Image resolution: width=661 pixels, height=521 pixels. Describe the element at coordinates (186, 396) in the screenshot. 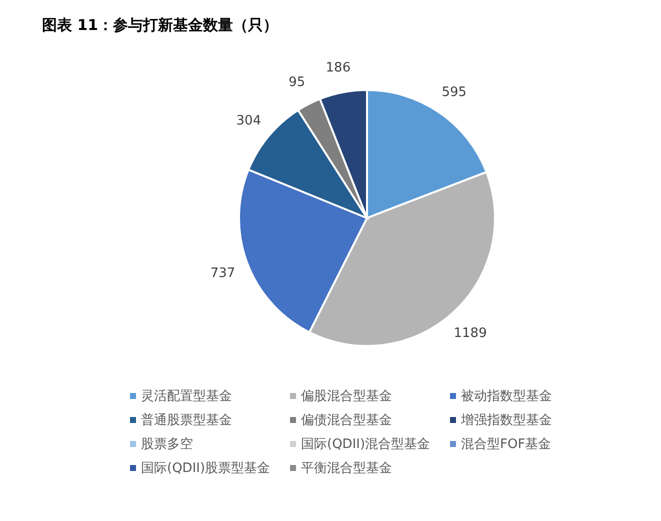

I see `legend-label: 灵活配置型基金` at that location.